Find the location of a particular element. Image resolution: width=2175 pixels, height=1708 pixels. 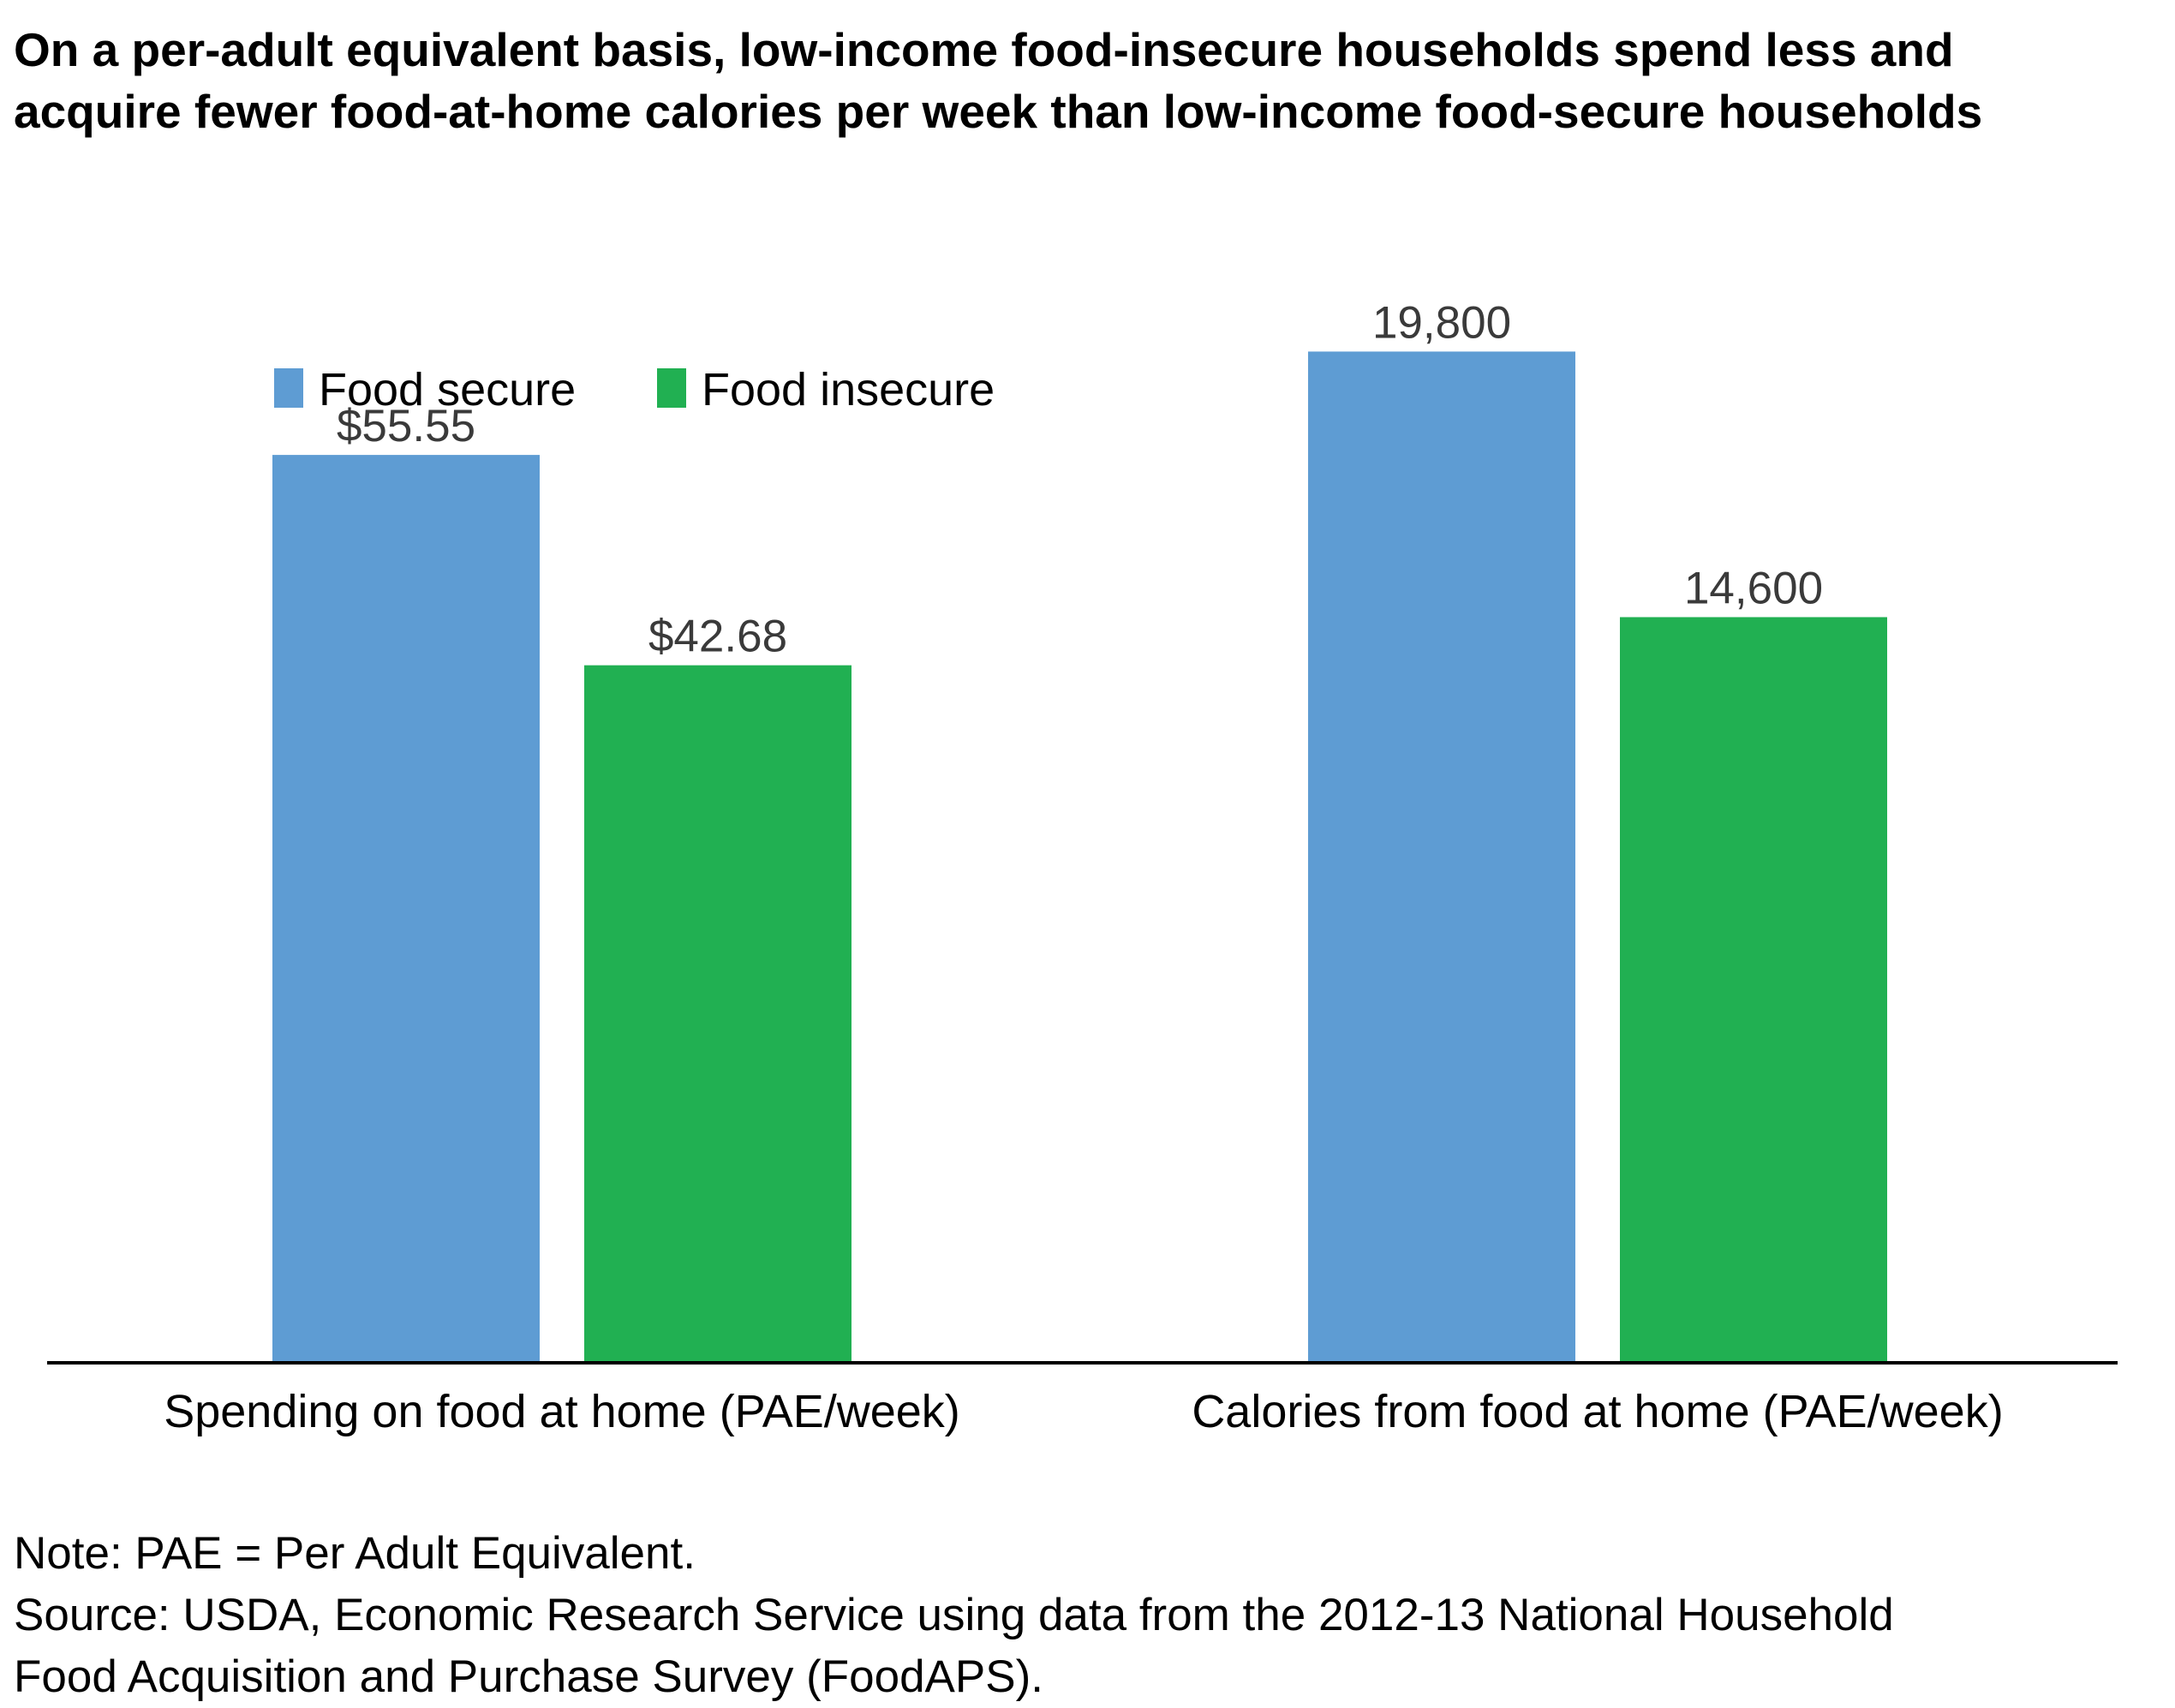

bar-calories-food-secure is located at coordinates (1442, 857).